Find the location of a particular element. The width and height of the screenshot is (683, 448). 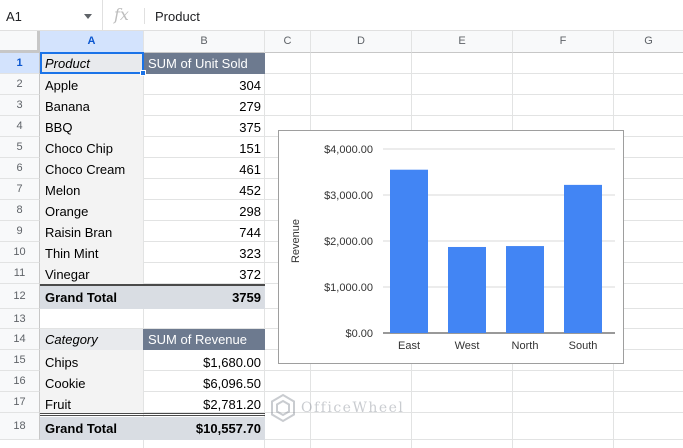

row-header-3: 3 is located at coordinates (20, 105).